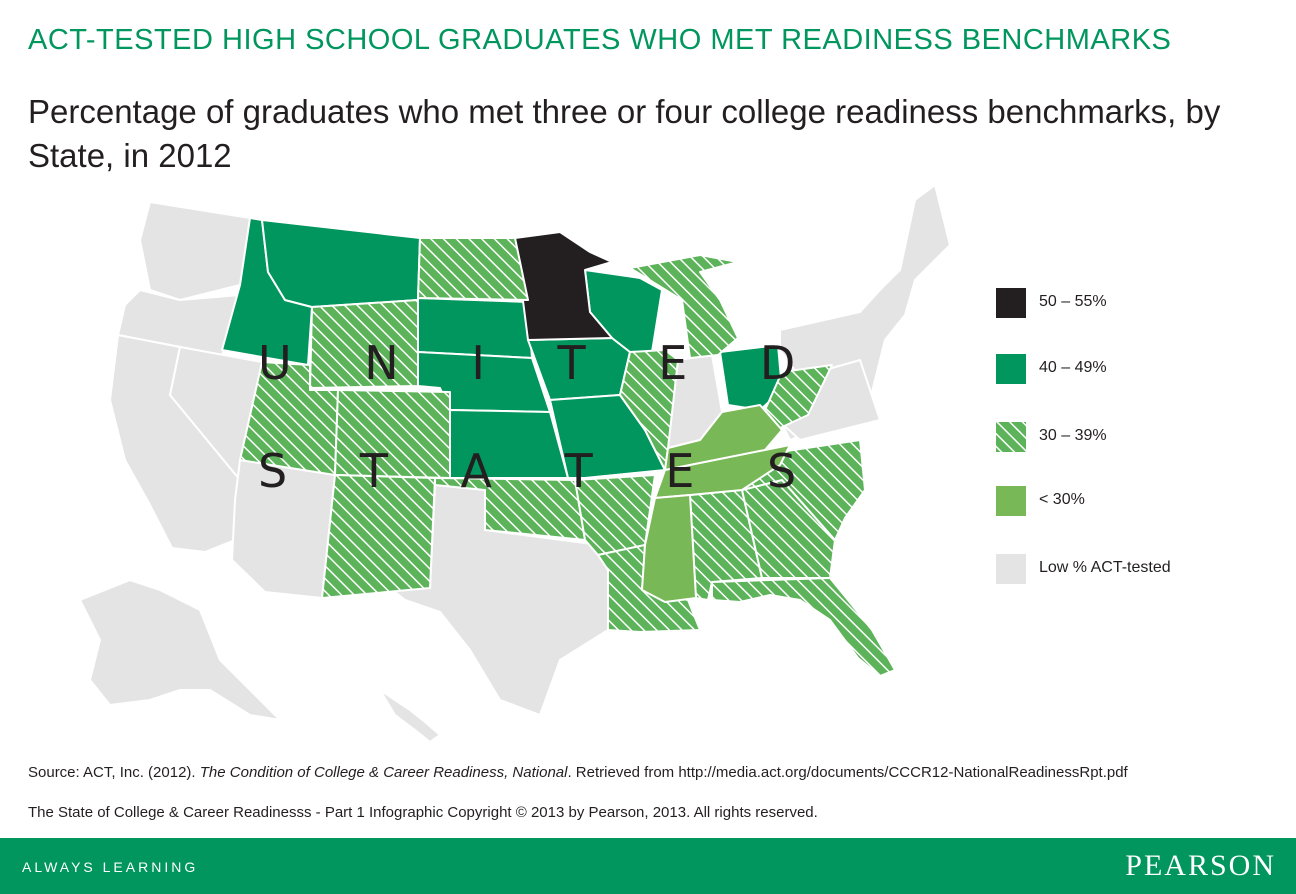  Describe the element at coordinates (1126, 369) in the screenshot. I see `legend-item-40-49: 40 – 49%` at that location.